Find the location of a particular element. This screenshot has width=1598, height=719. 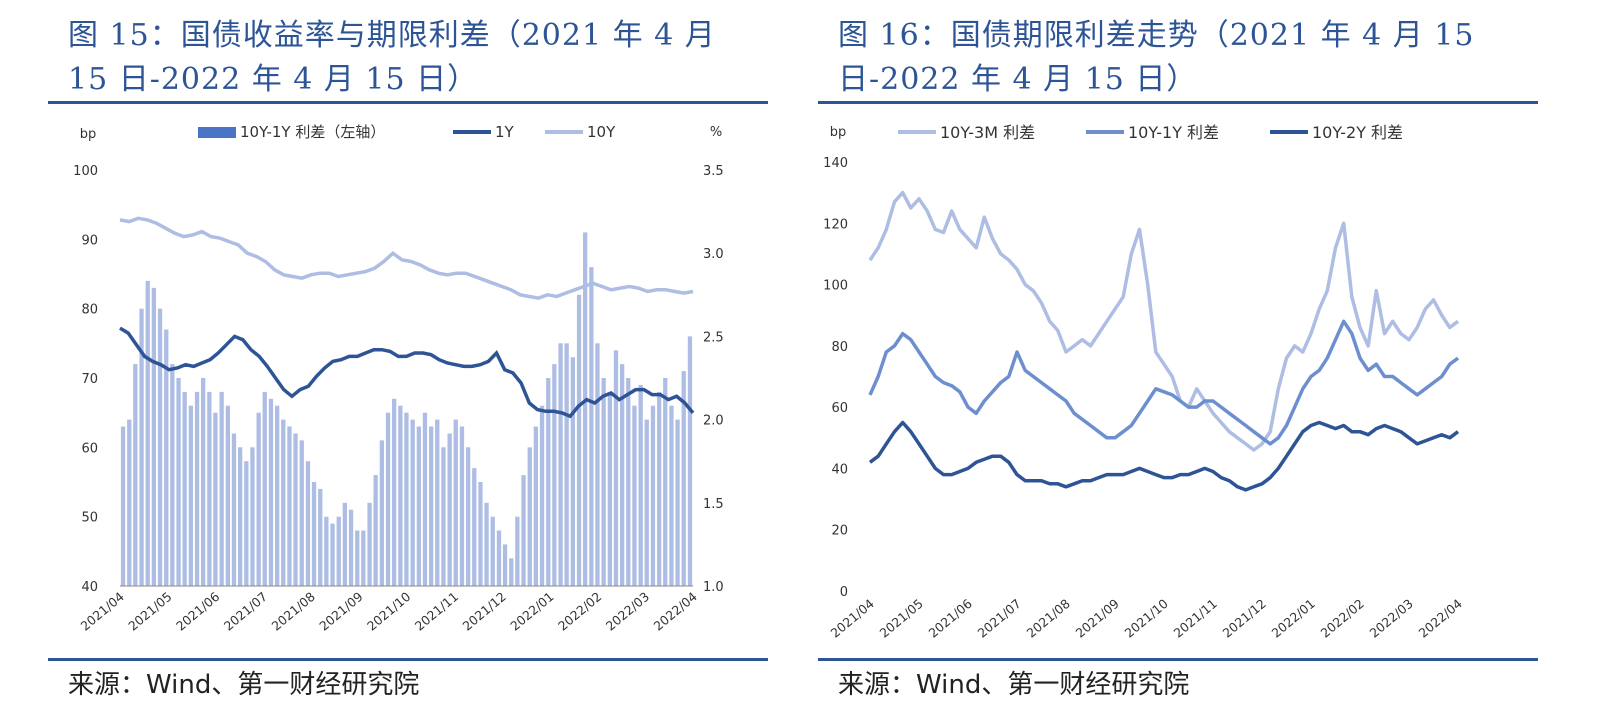

legend-2y-label: 10Y-2Y 利差 is located at coordinates (1357, 132).